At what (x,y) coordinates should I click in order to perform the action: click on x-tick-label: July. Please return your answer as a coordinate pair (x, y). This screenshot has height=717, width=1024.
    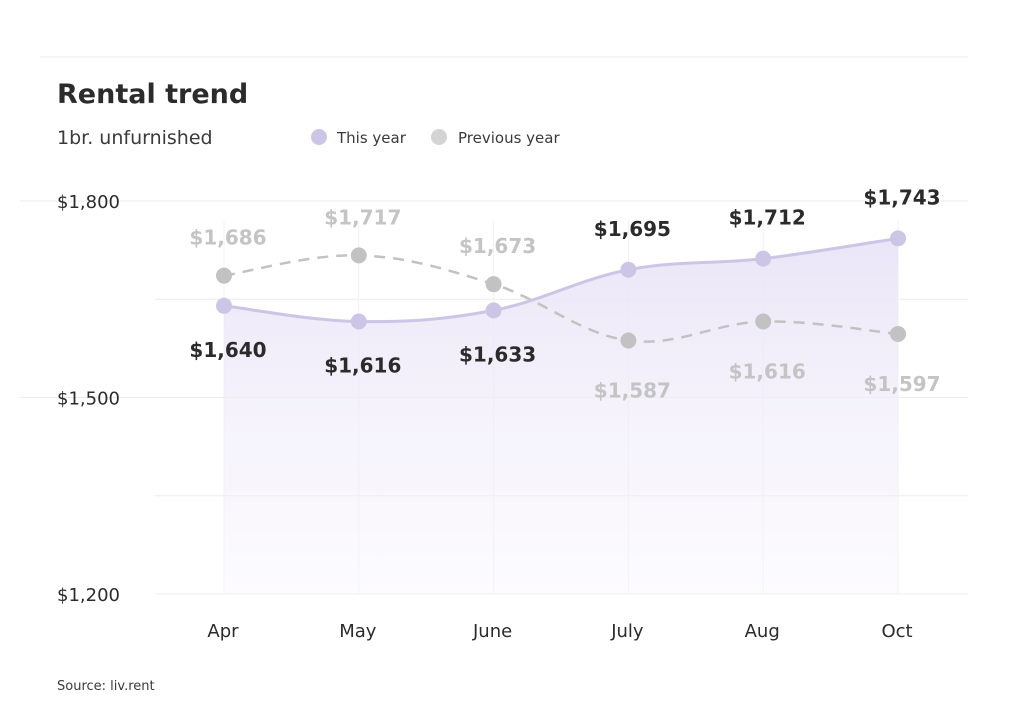
    Looking at the image, I should click on (627, 631).